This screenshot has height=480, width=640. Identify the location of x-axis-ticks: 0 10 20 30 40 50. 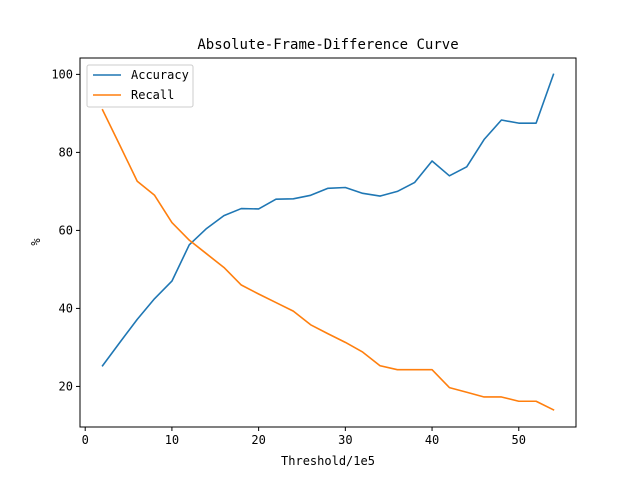
(304, 437).